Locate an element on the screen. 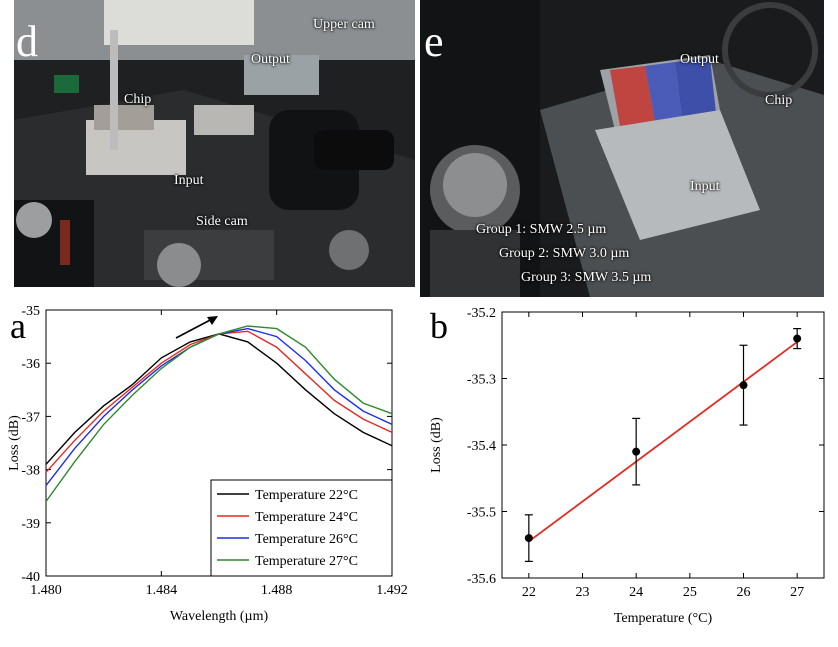  red-band is located at coordinates (632, 96).